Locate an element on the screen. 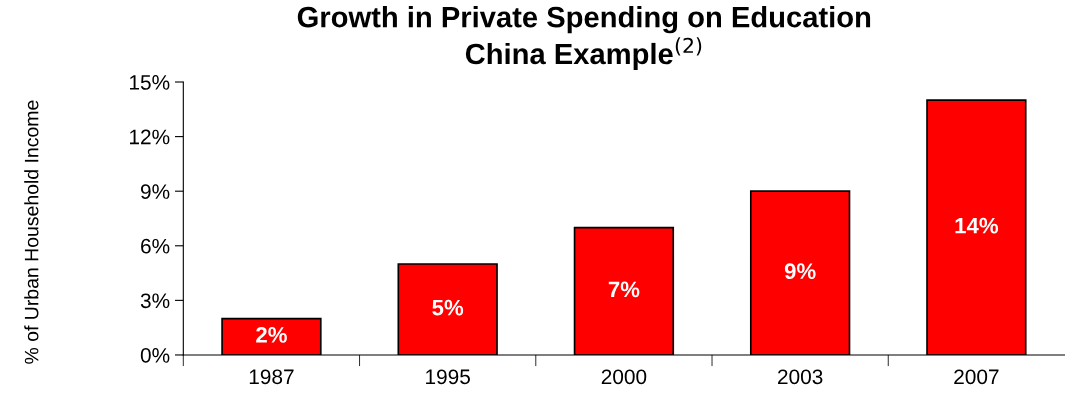 Image resolution: width=1072 pixels, height=402 pixels. data-label: 14% is located at coordinates (977, 225).